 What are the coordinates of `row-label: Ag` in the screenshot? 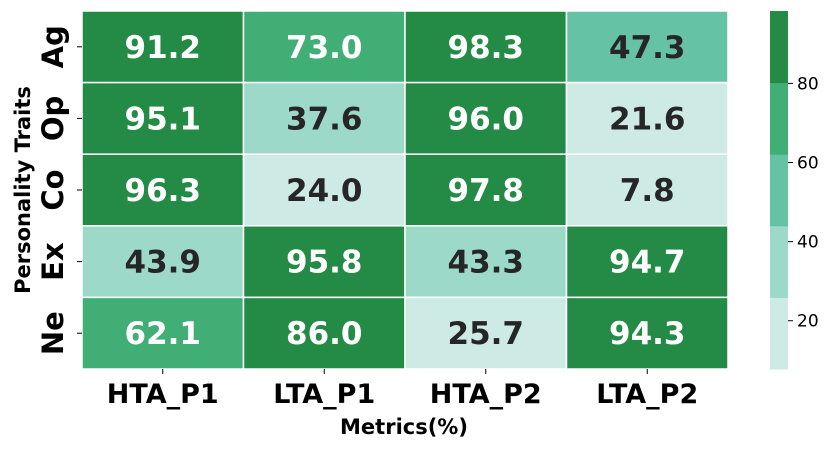 It's located at (53, 46).